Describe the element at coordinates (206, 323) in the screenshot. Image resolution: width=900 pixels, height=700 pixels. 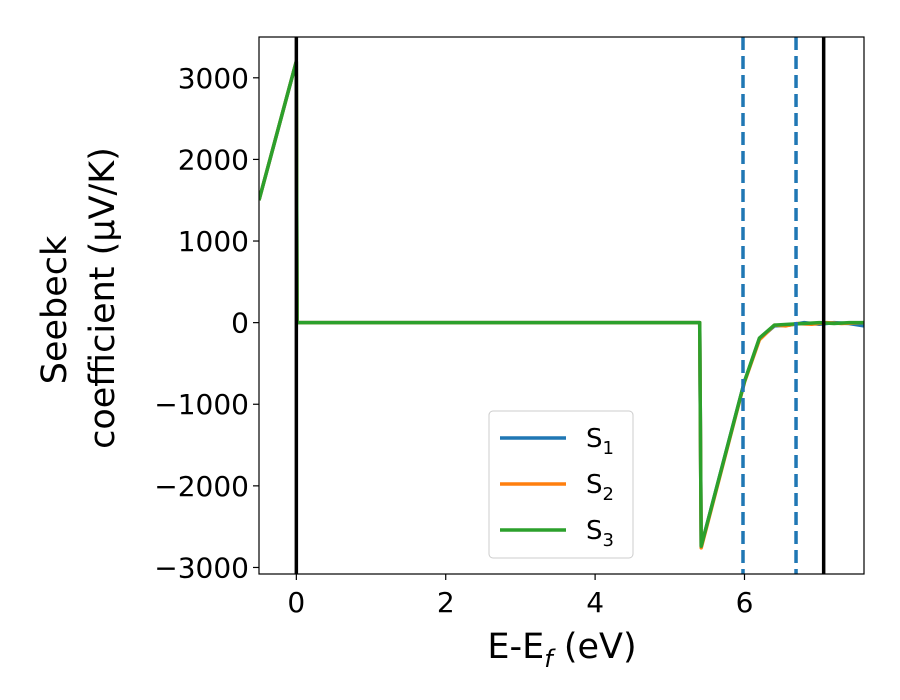
I see `y-axis: 3000 2000 1000 0 −1000 −2000 −3000` at that location.